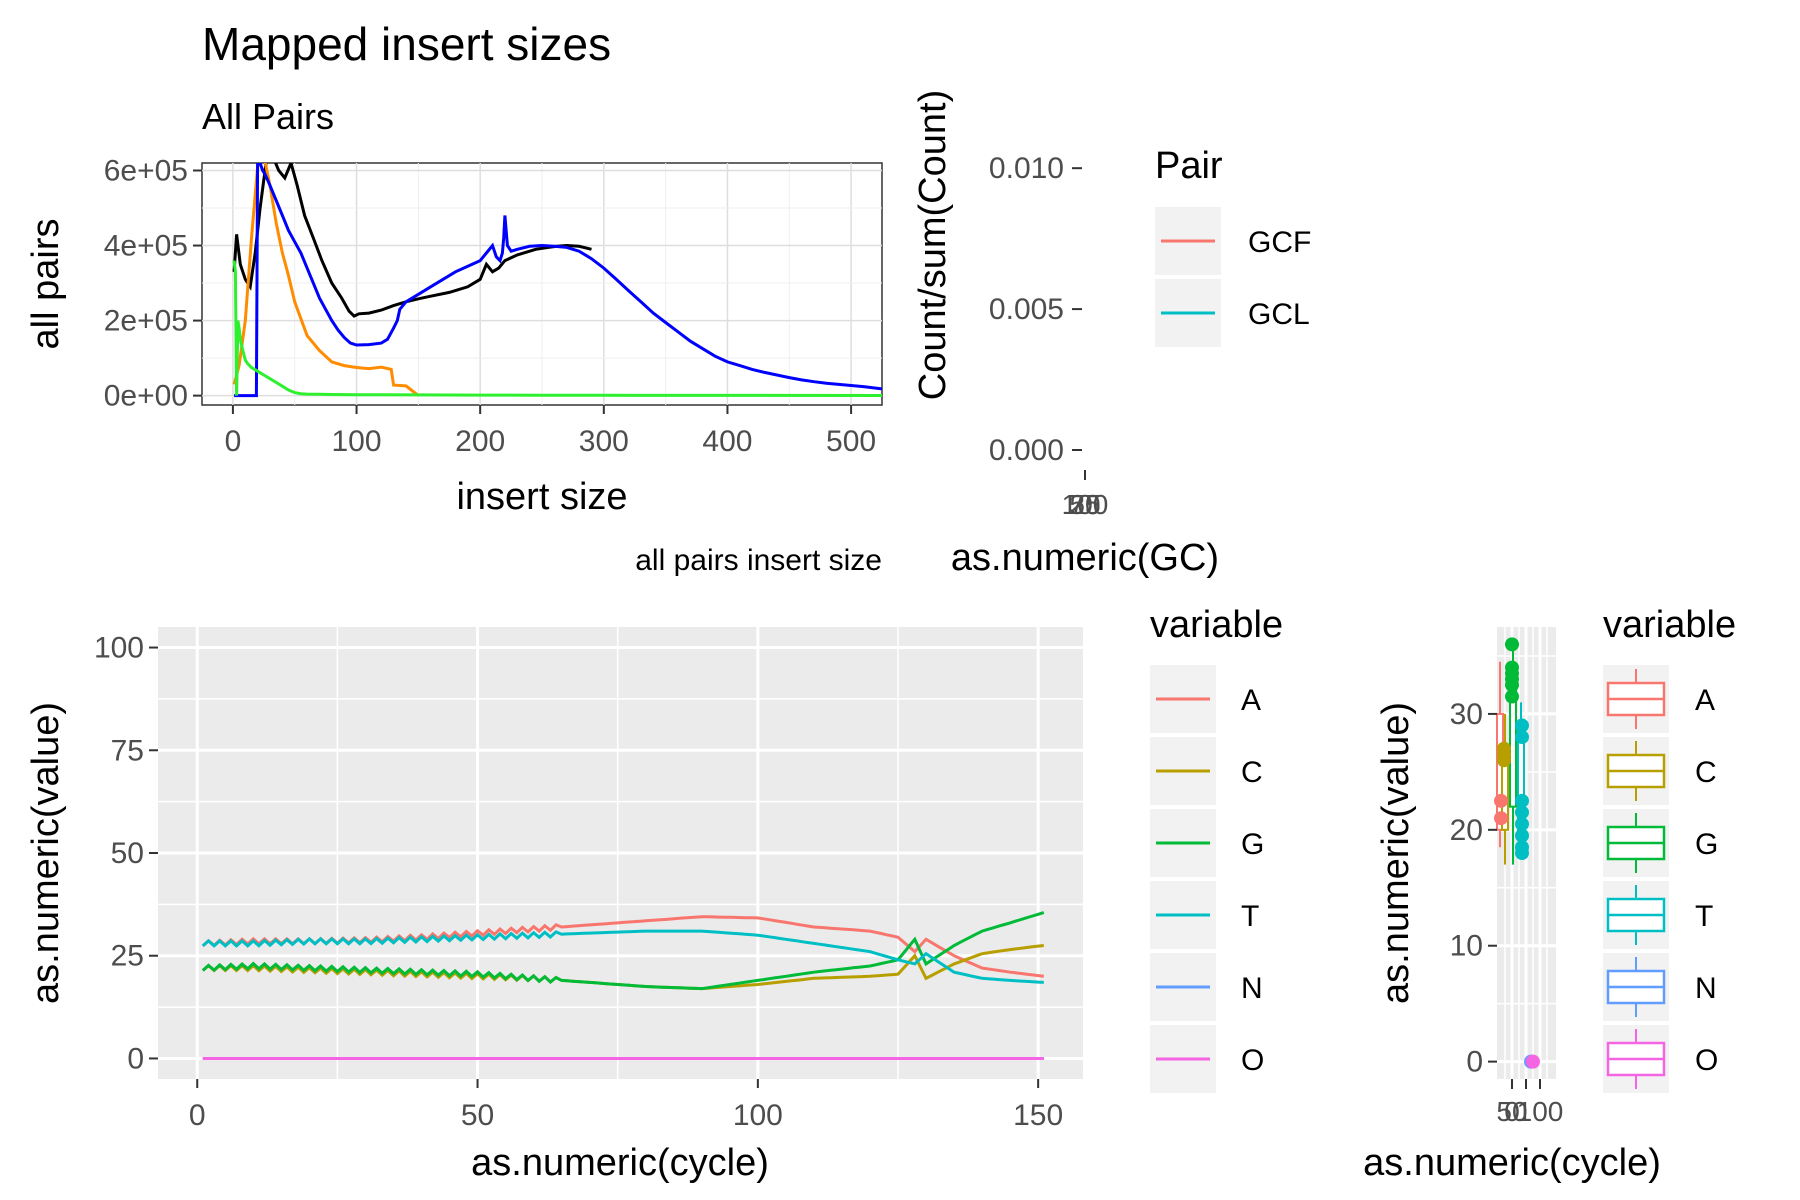 Image resolution: width=1800 pixels, height=1200 pixels. What do you see at coordinates (1026, 168) in the screenshot?
I see `gc-y-tick-label: 0.010` at bounding box center [1026, 168].